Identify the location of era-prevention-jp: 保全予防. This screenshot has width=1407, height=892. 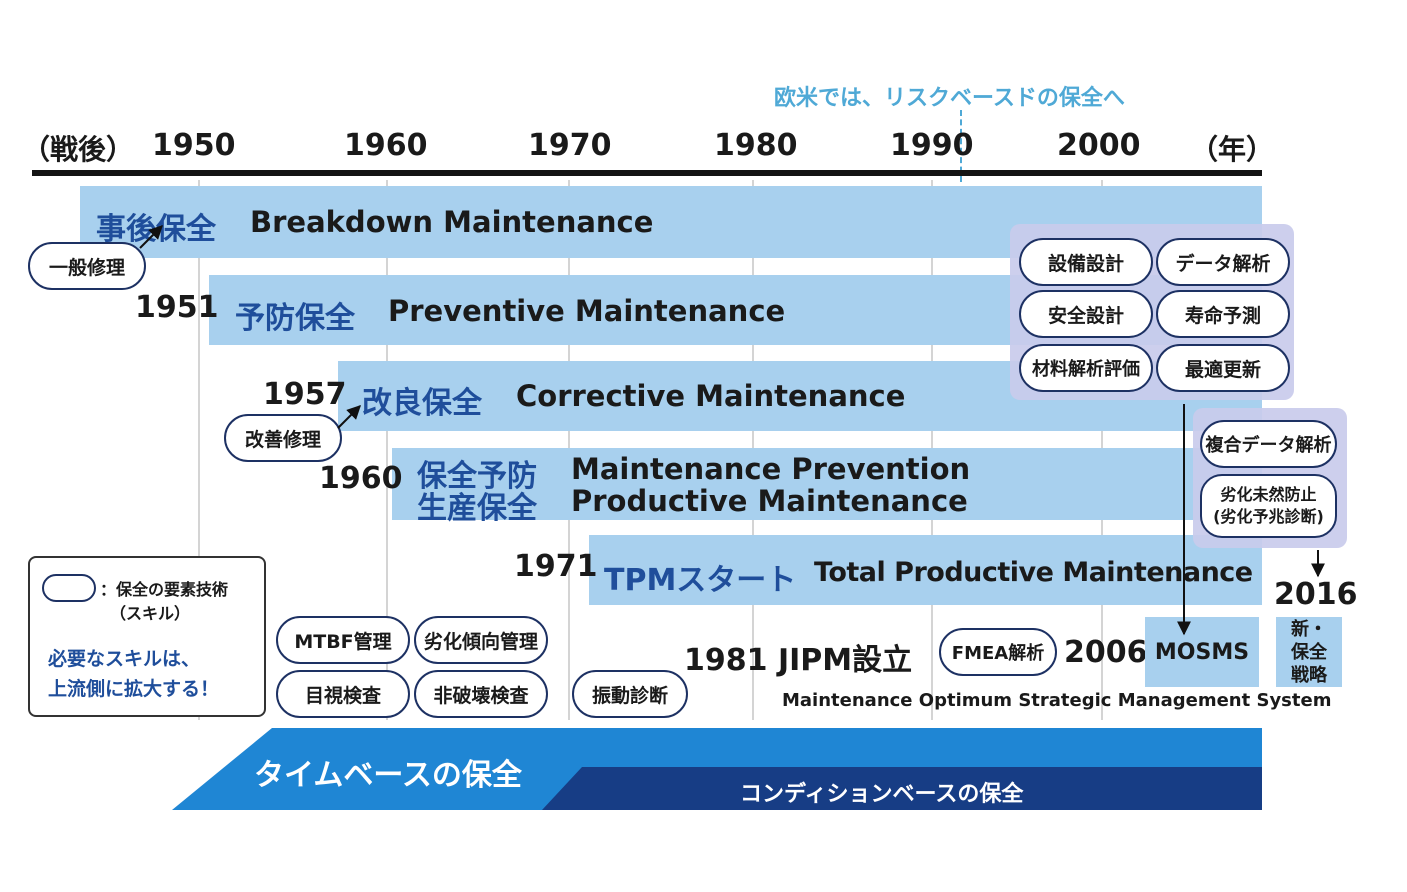
(477, 476).